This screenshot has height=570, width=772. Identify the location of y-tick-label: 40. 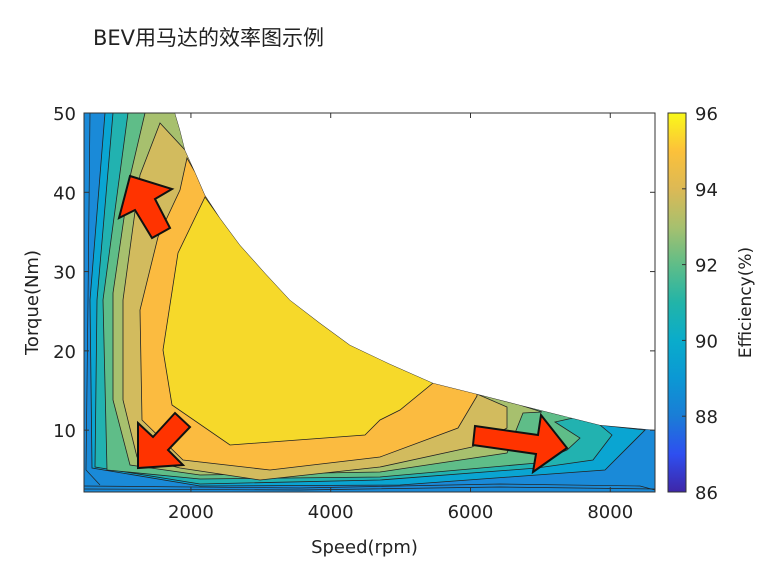
(64, 193).